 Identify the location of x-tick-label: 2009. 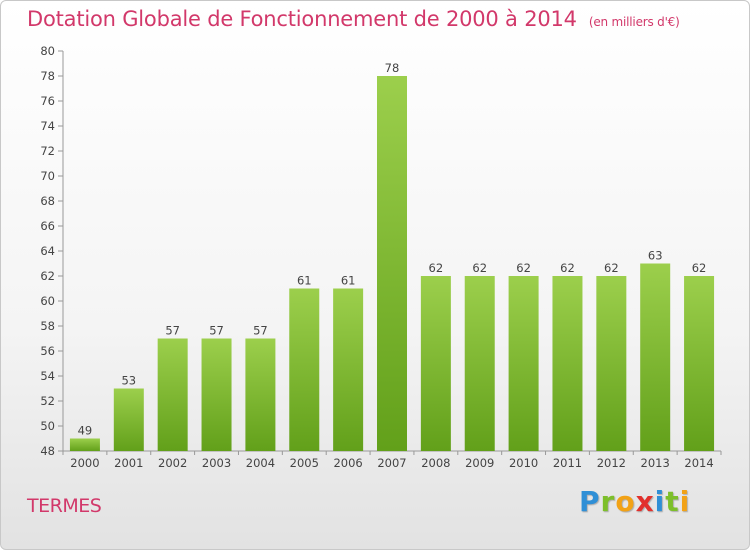
(479, 463).